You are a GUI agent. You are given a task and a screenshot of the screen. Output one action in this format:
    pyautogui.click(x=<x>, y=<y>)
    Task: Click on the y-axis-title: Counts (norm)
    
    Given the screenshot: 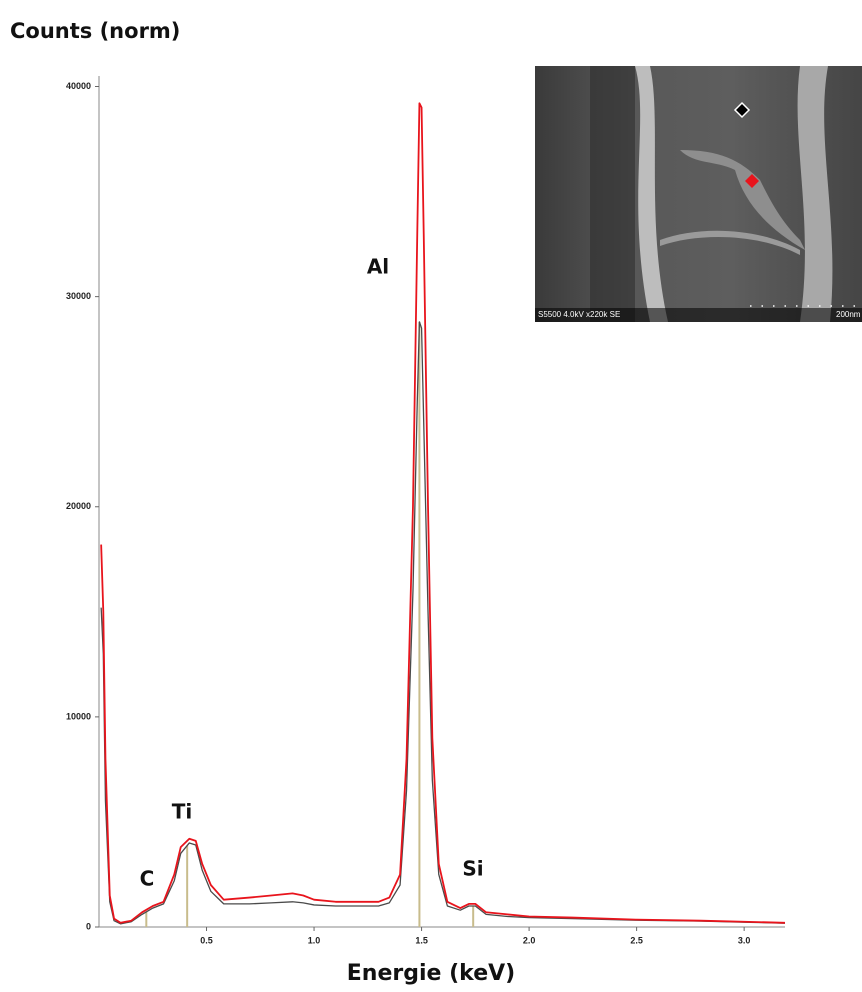 What is the action you would take?
    pyautogui.click(x=95, y=31)
    